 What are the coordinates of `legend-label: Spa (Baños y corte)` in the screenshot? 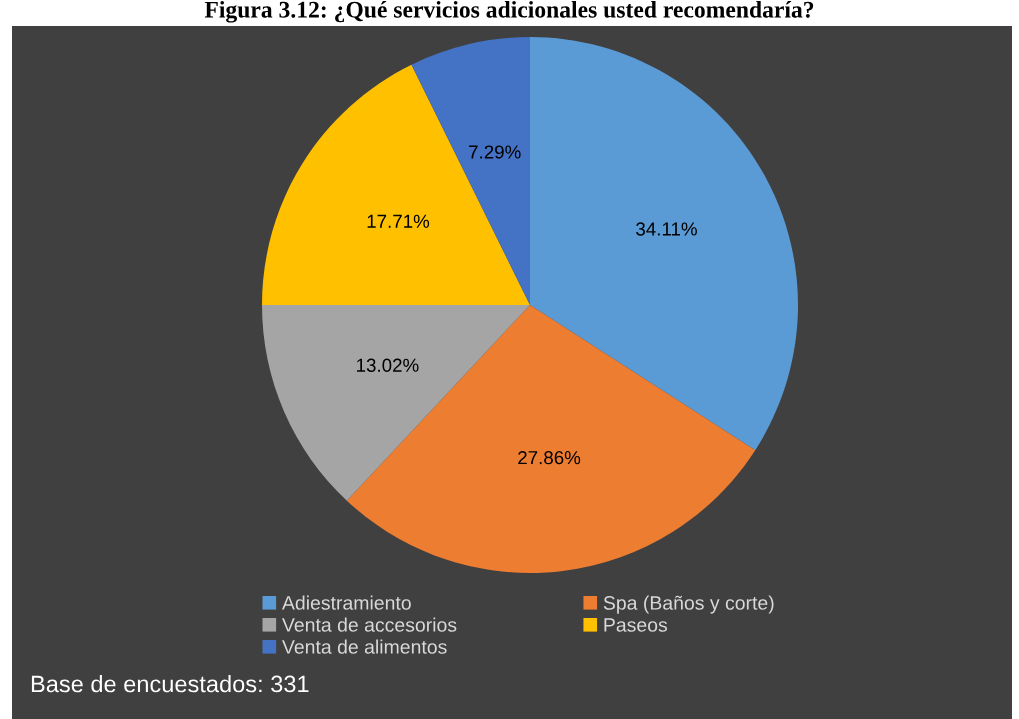 It's located at (688, 604).